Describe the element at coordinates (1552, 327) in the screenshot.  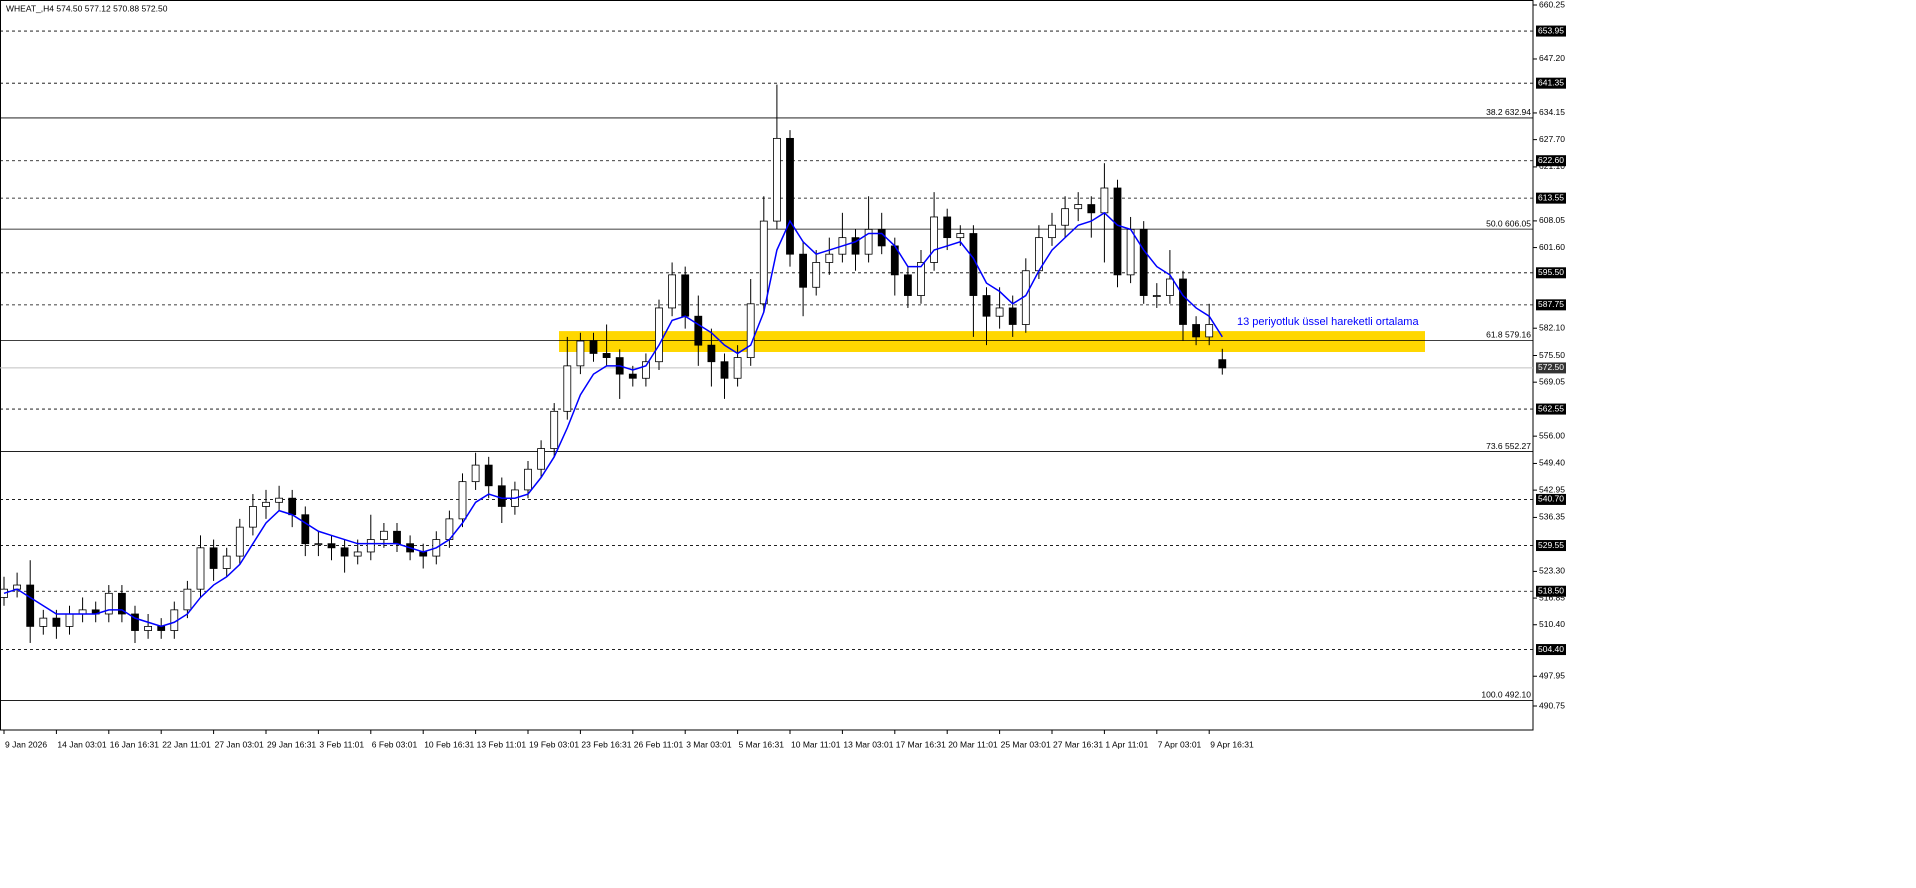
I see `y-tick-label: 582.10` at that location.